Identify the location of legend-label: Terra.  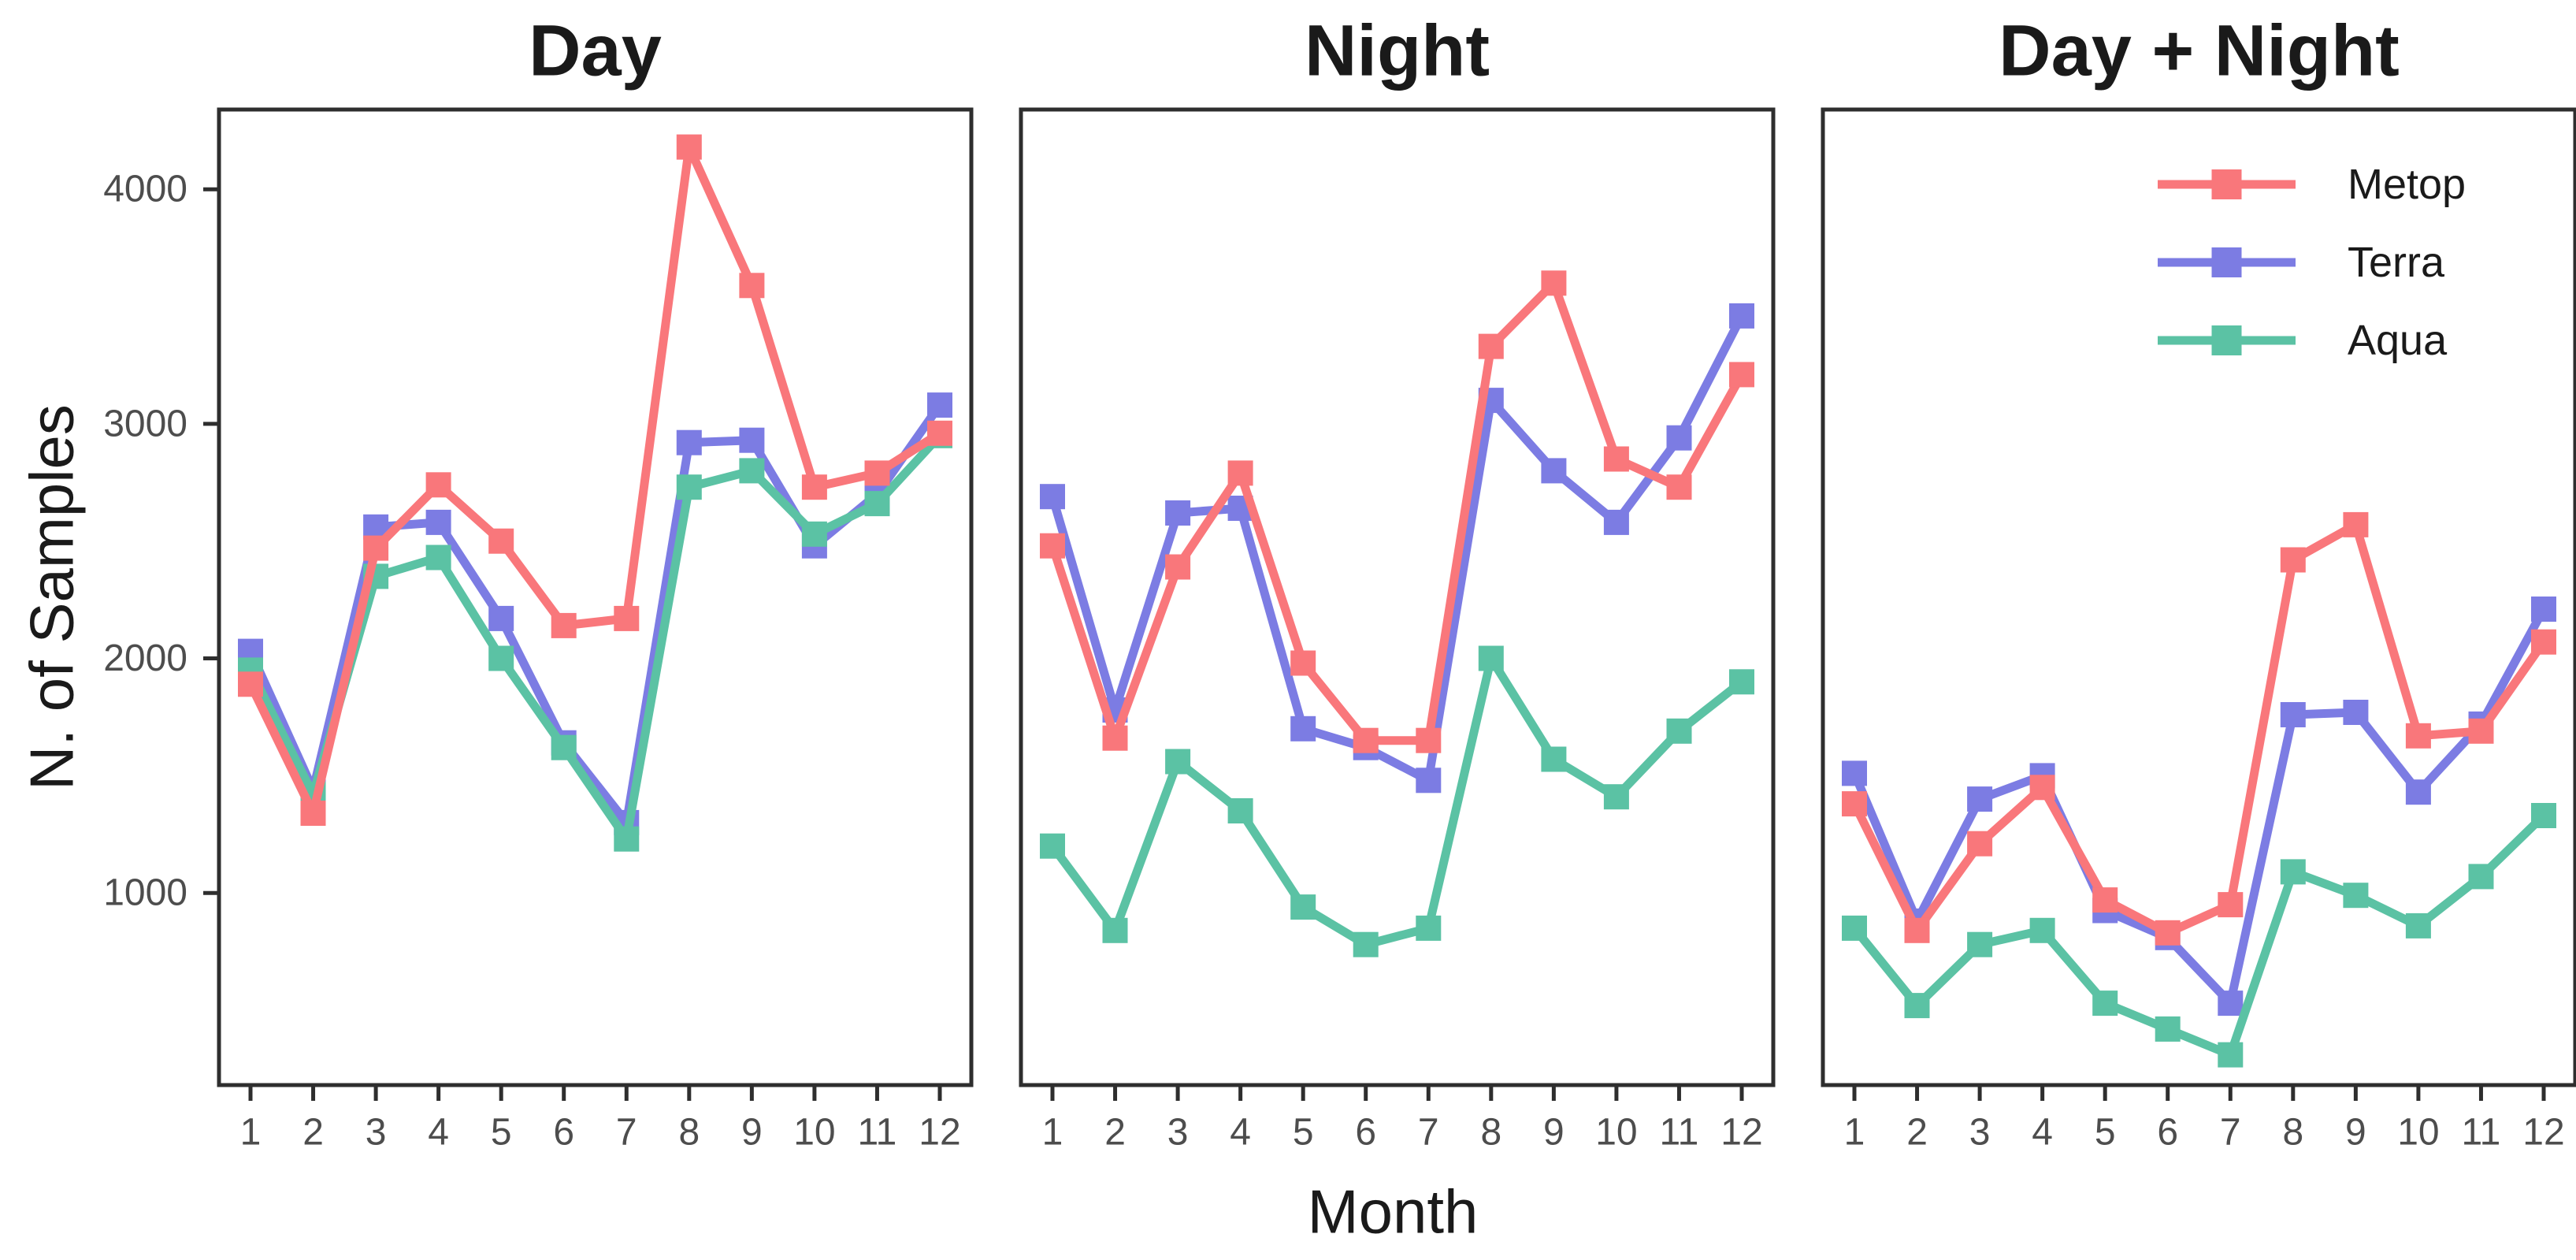
(2396, 262).